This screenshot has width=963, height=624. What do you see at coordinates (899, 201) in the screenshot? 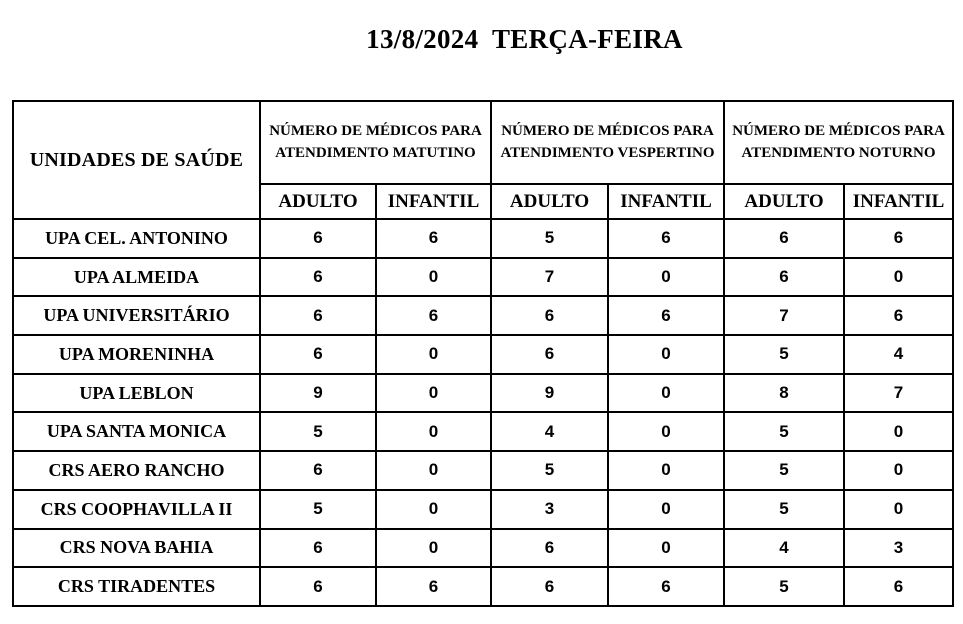
I see `sub-header-noturno-infantil: INFANTIL` at bounding box center [899, 201].